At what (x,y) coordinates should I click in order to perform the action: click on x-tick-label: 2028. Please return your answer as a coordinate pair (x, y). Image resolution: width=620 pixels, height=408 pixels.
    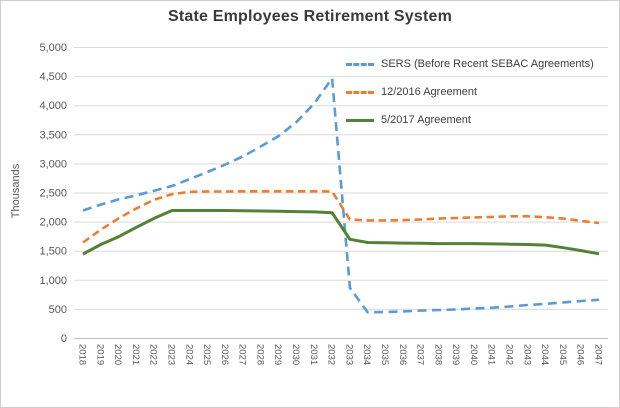
    Looking at the image, I should click on (259, 354).